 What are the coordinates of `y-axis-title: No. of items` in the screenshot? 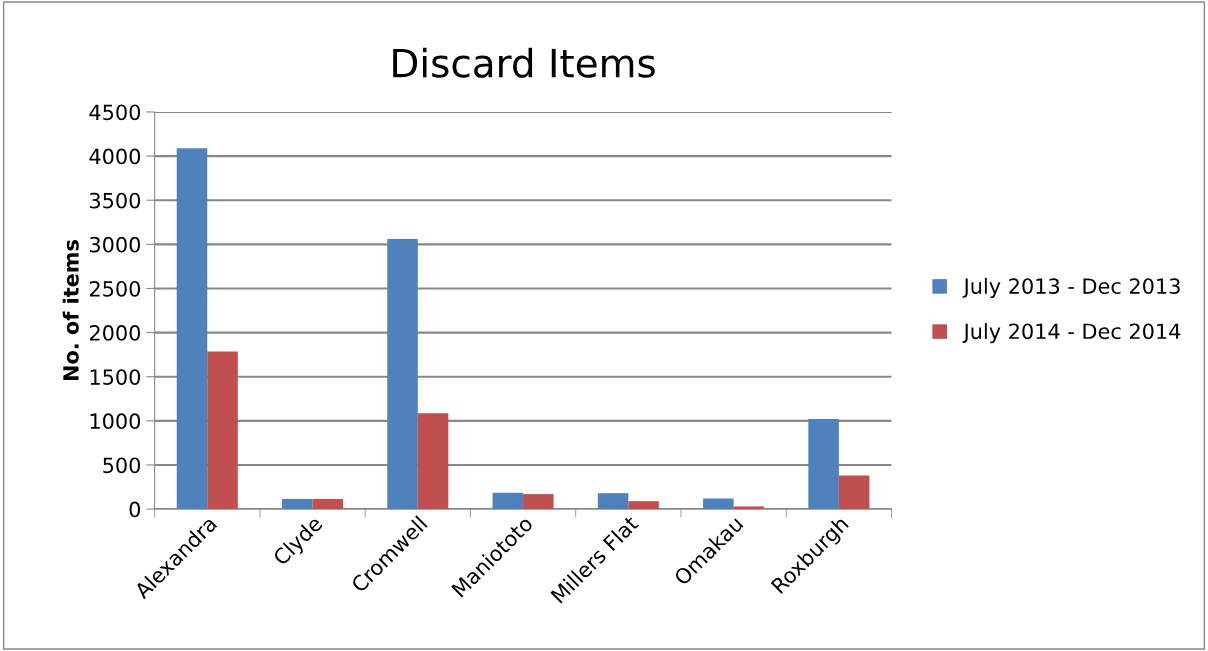 It's located at (70, 310).